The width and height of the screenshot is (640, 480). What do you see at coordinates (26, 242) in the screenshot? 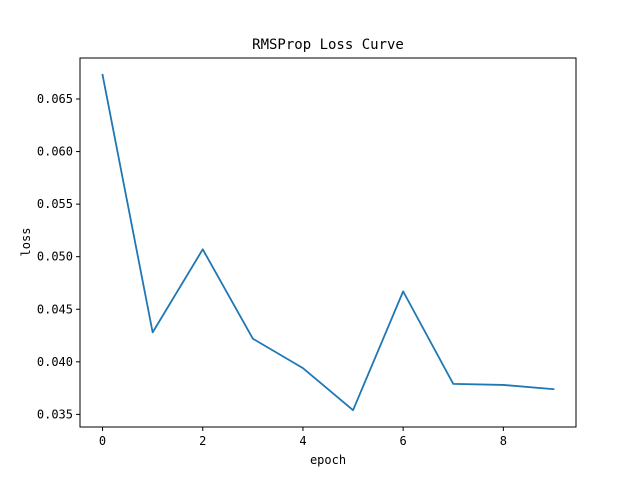
I see `y-axis-title: loss` at bounding box center [26, 242].